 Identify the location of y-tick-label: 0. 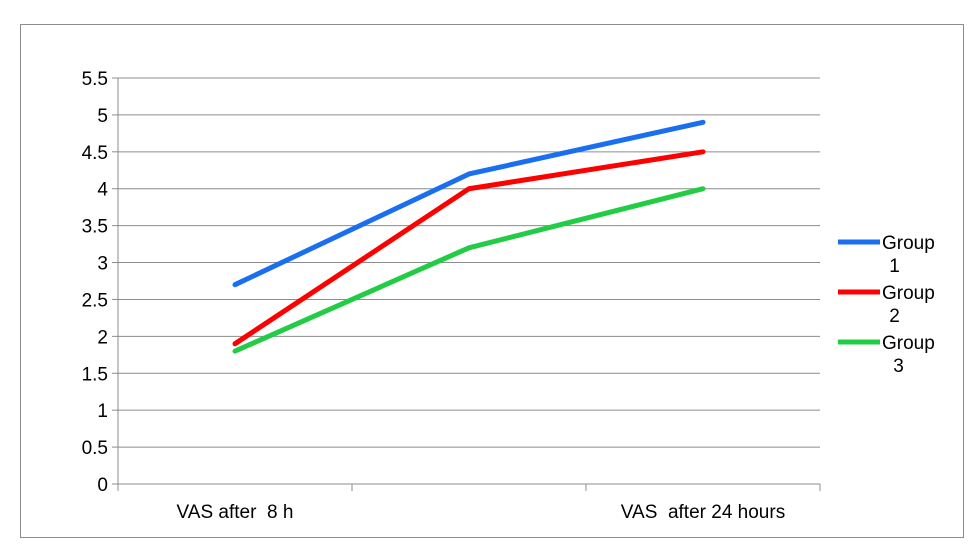
(102, 485).